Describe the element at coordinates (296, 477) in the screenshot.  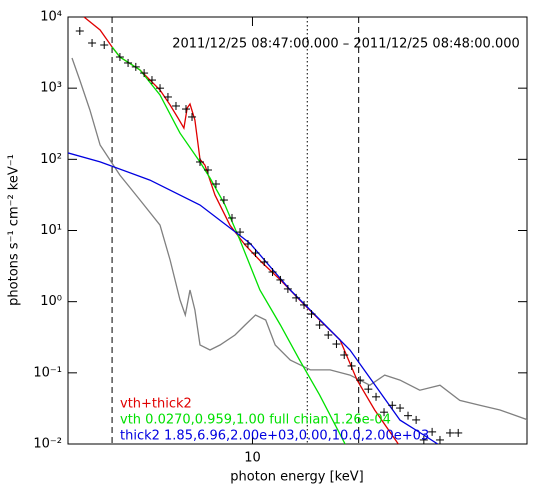
I see `x-axis-title: photon energy [keV]` at that location.